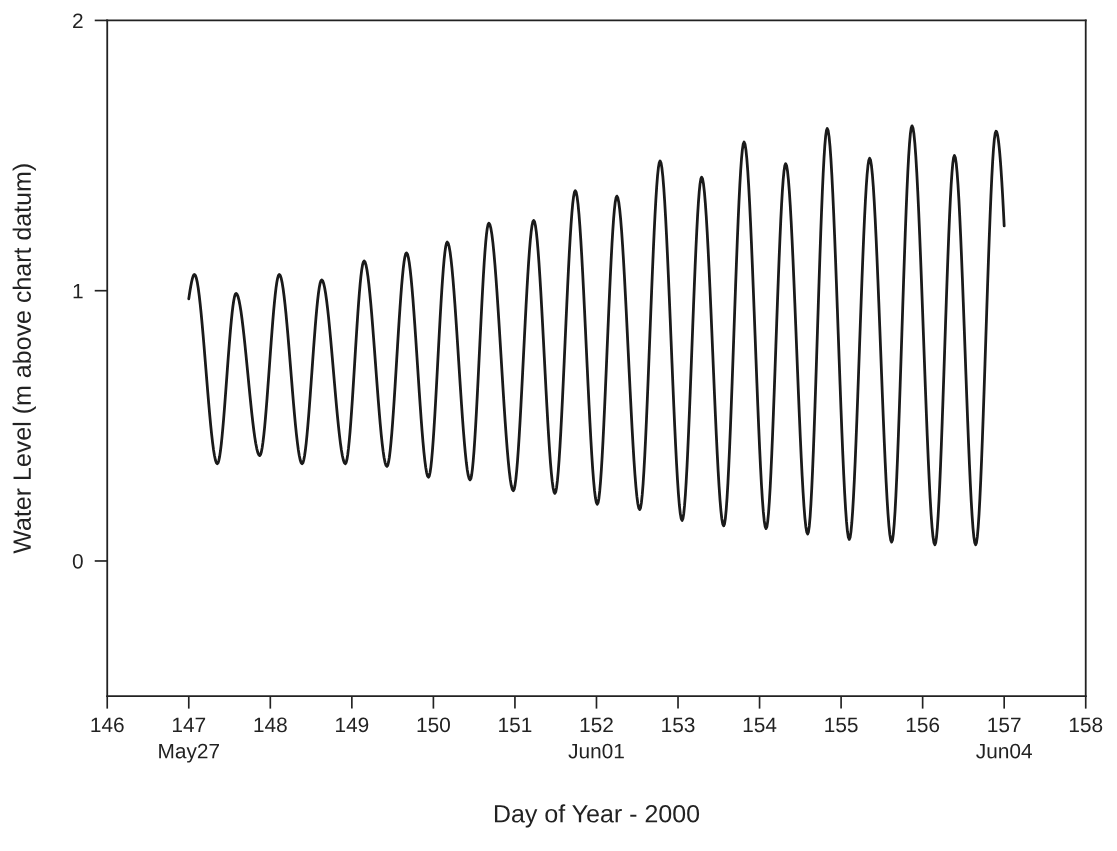  Describe the element at coordinates (596, 738) in the screenshot. I see `x-tick-label: 152 Jun01` at that location.